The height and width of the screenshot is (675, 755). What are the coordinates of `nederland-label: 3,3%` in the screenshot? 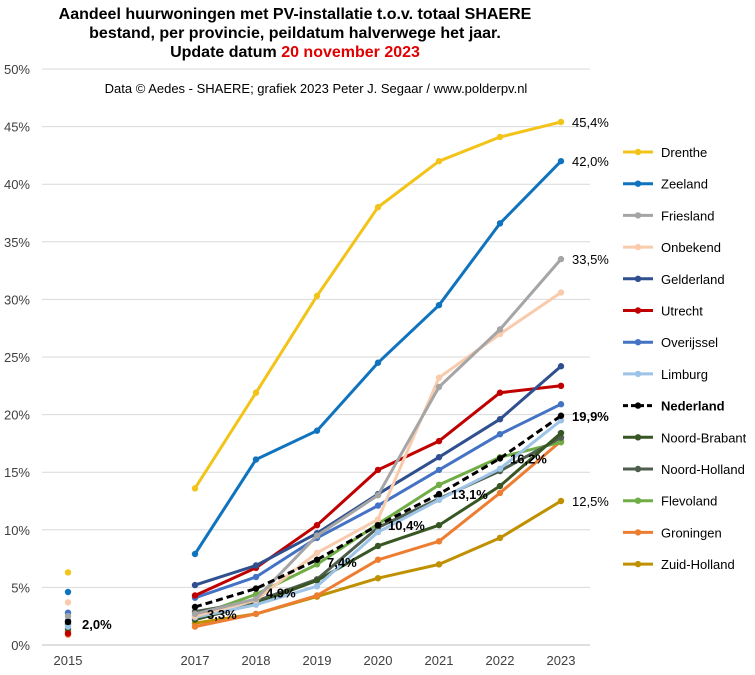 It's located at (222, 614).